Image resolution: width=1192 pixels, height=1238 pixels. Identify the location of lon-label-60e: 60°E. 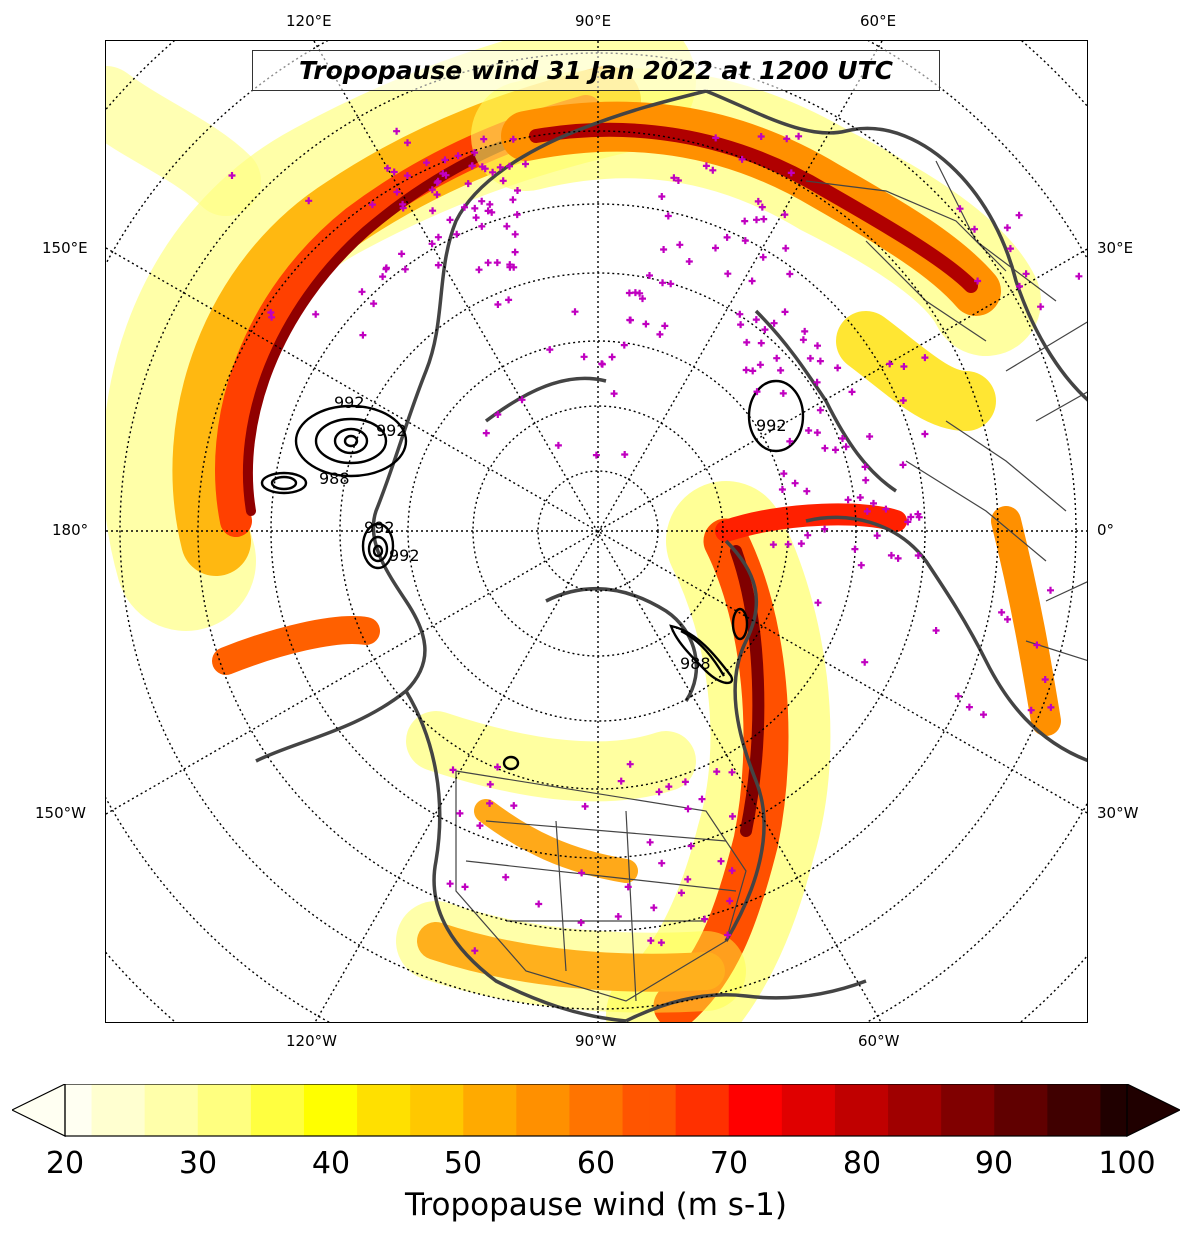
(878, 21).